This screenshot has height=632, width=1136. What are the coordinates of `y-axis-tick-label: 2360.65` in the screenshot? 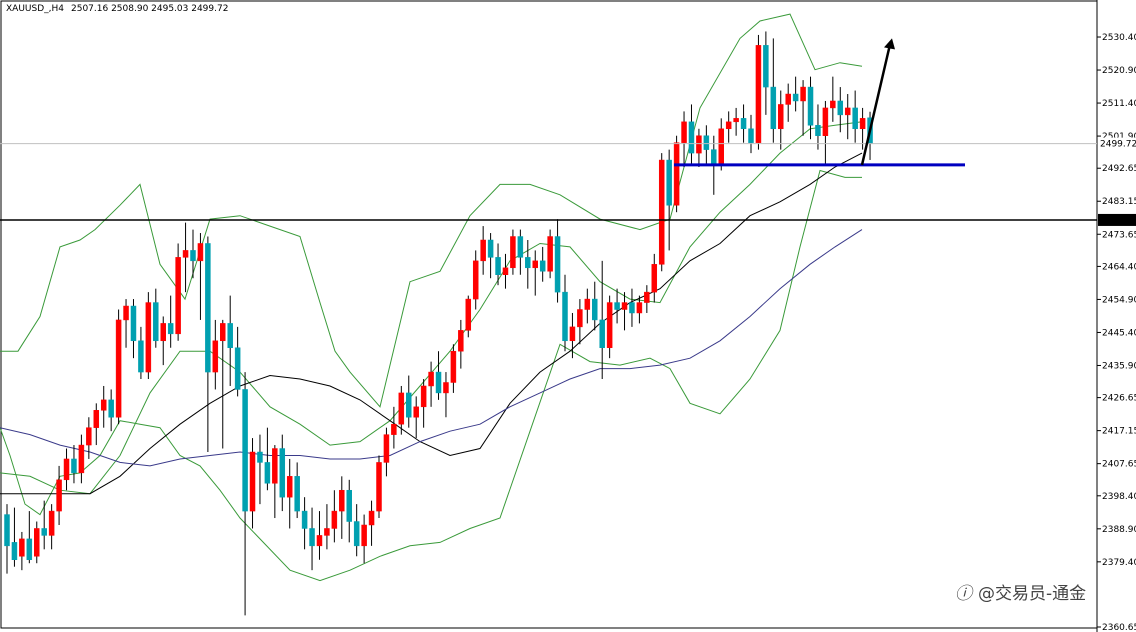 It's located at (1119, 627).